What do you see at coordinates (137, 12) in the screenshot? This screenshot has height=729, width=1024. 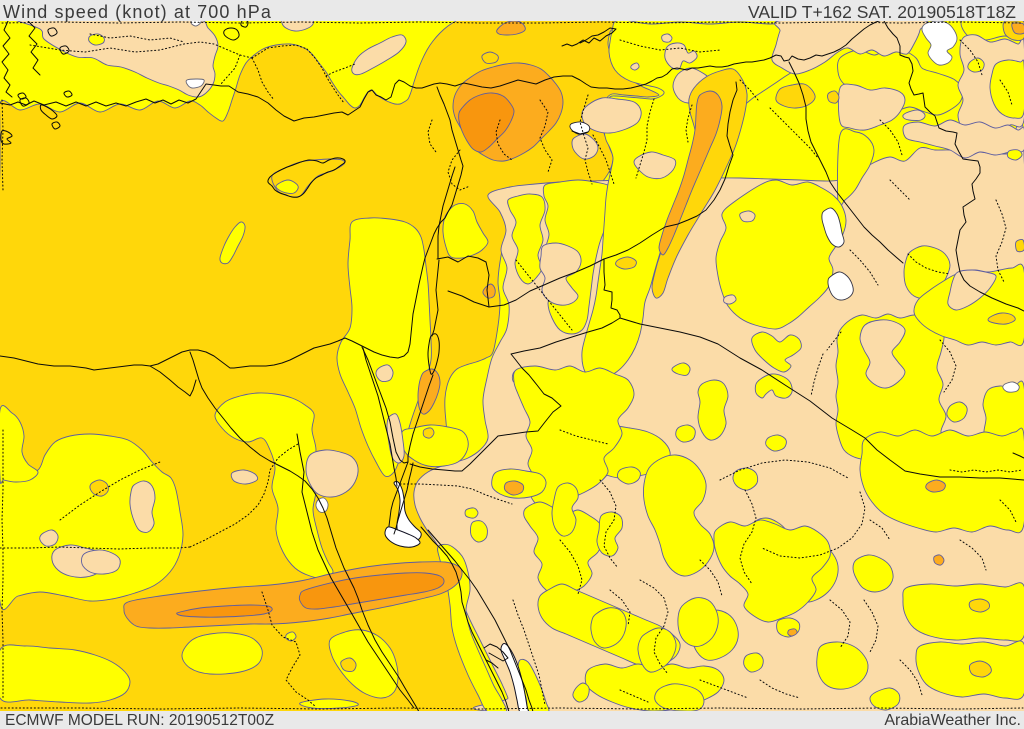 I see `svg-text: Wind speed (knot) at 700 hPa` at bounding box center [137, 12].